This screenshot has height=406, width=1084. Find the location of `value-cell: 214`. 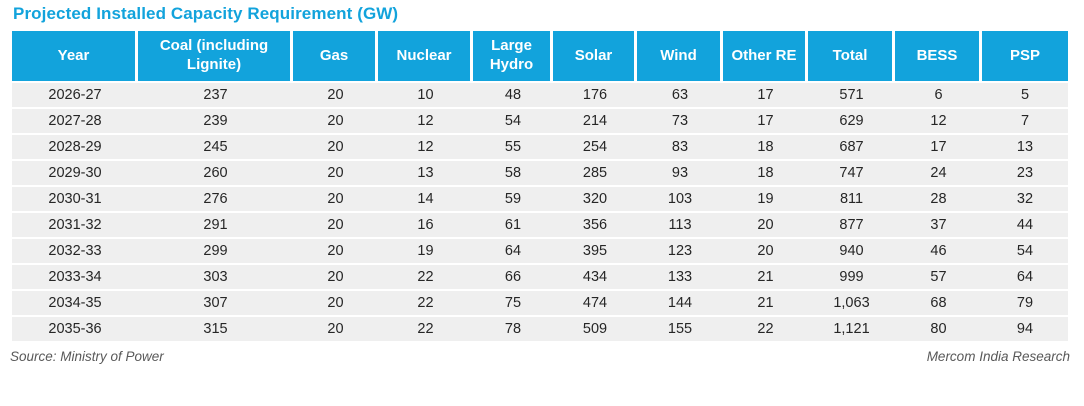

value-cell: 214 is located at coordinates (595, 122).